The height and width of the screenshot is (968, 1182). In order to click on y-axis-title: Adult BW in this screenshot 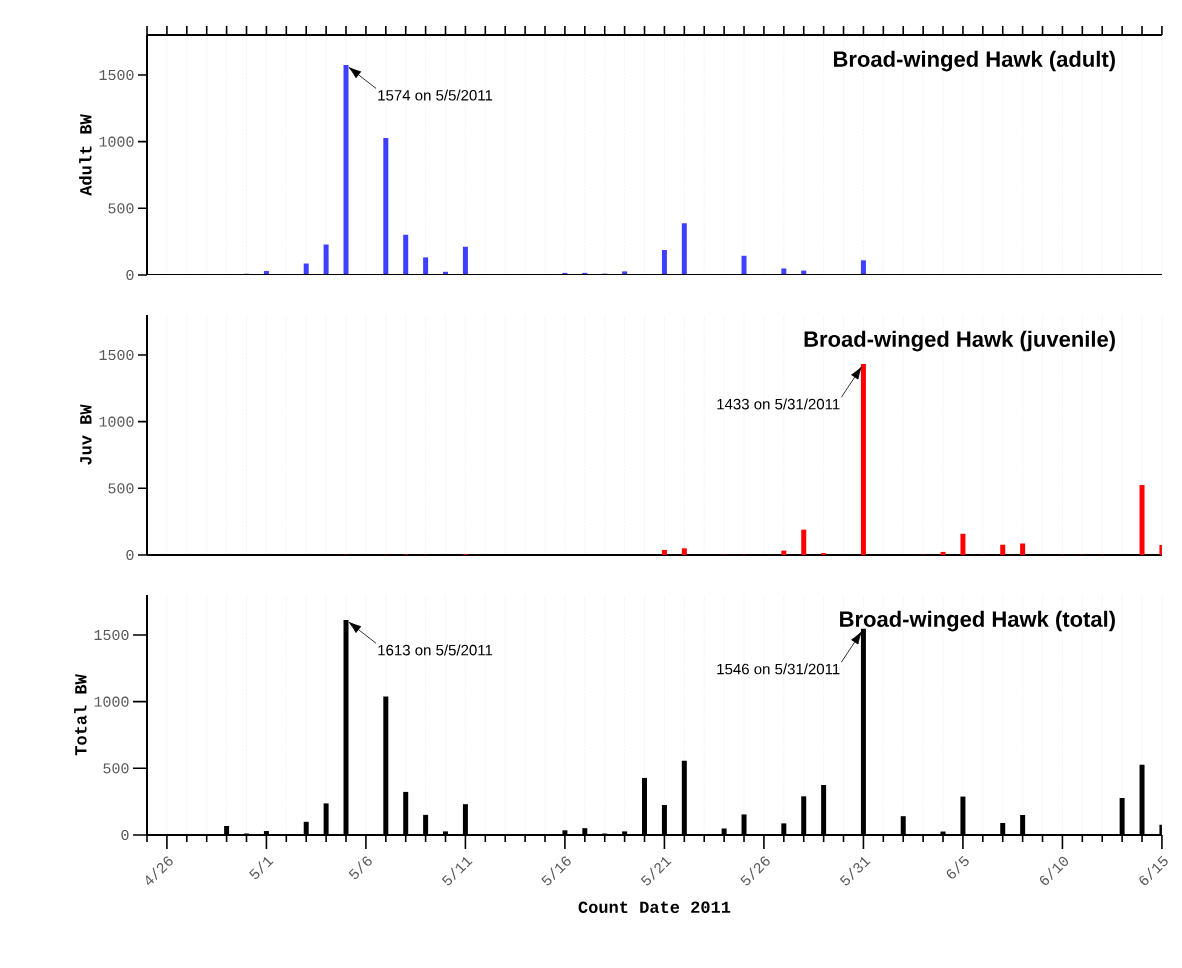, I will do `click(85, 155)`.